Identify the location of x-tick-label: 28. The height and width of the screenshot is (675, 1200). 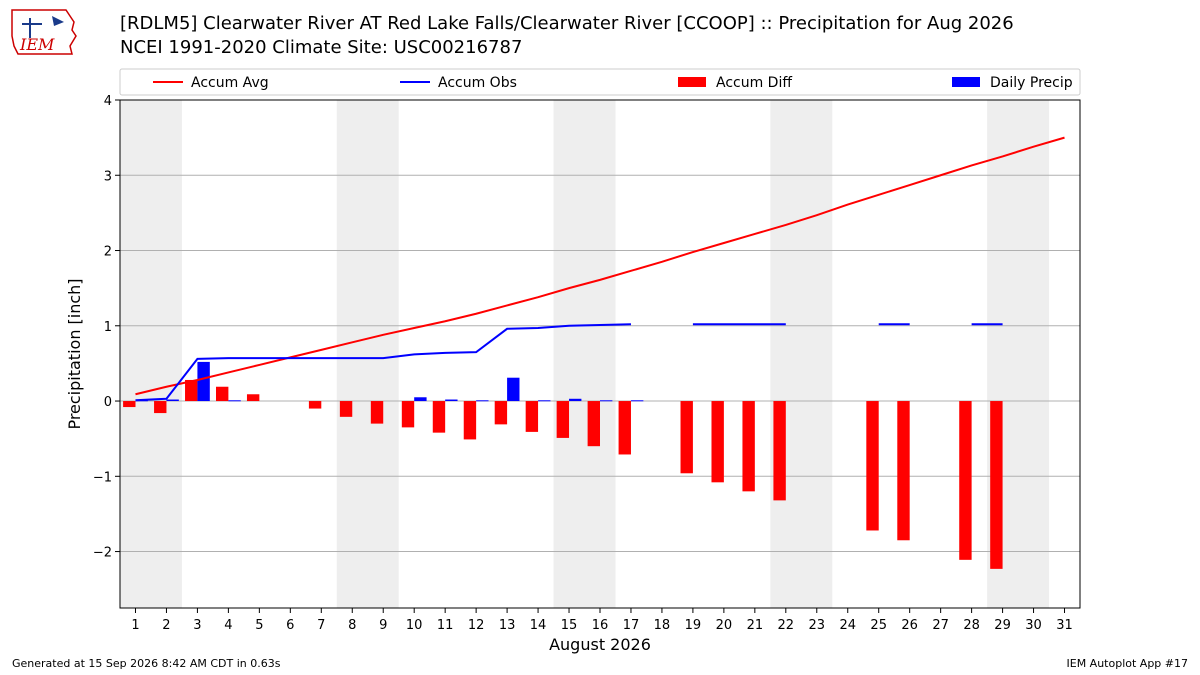
(971, 625).